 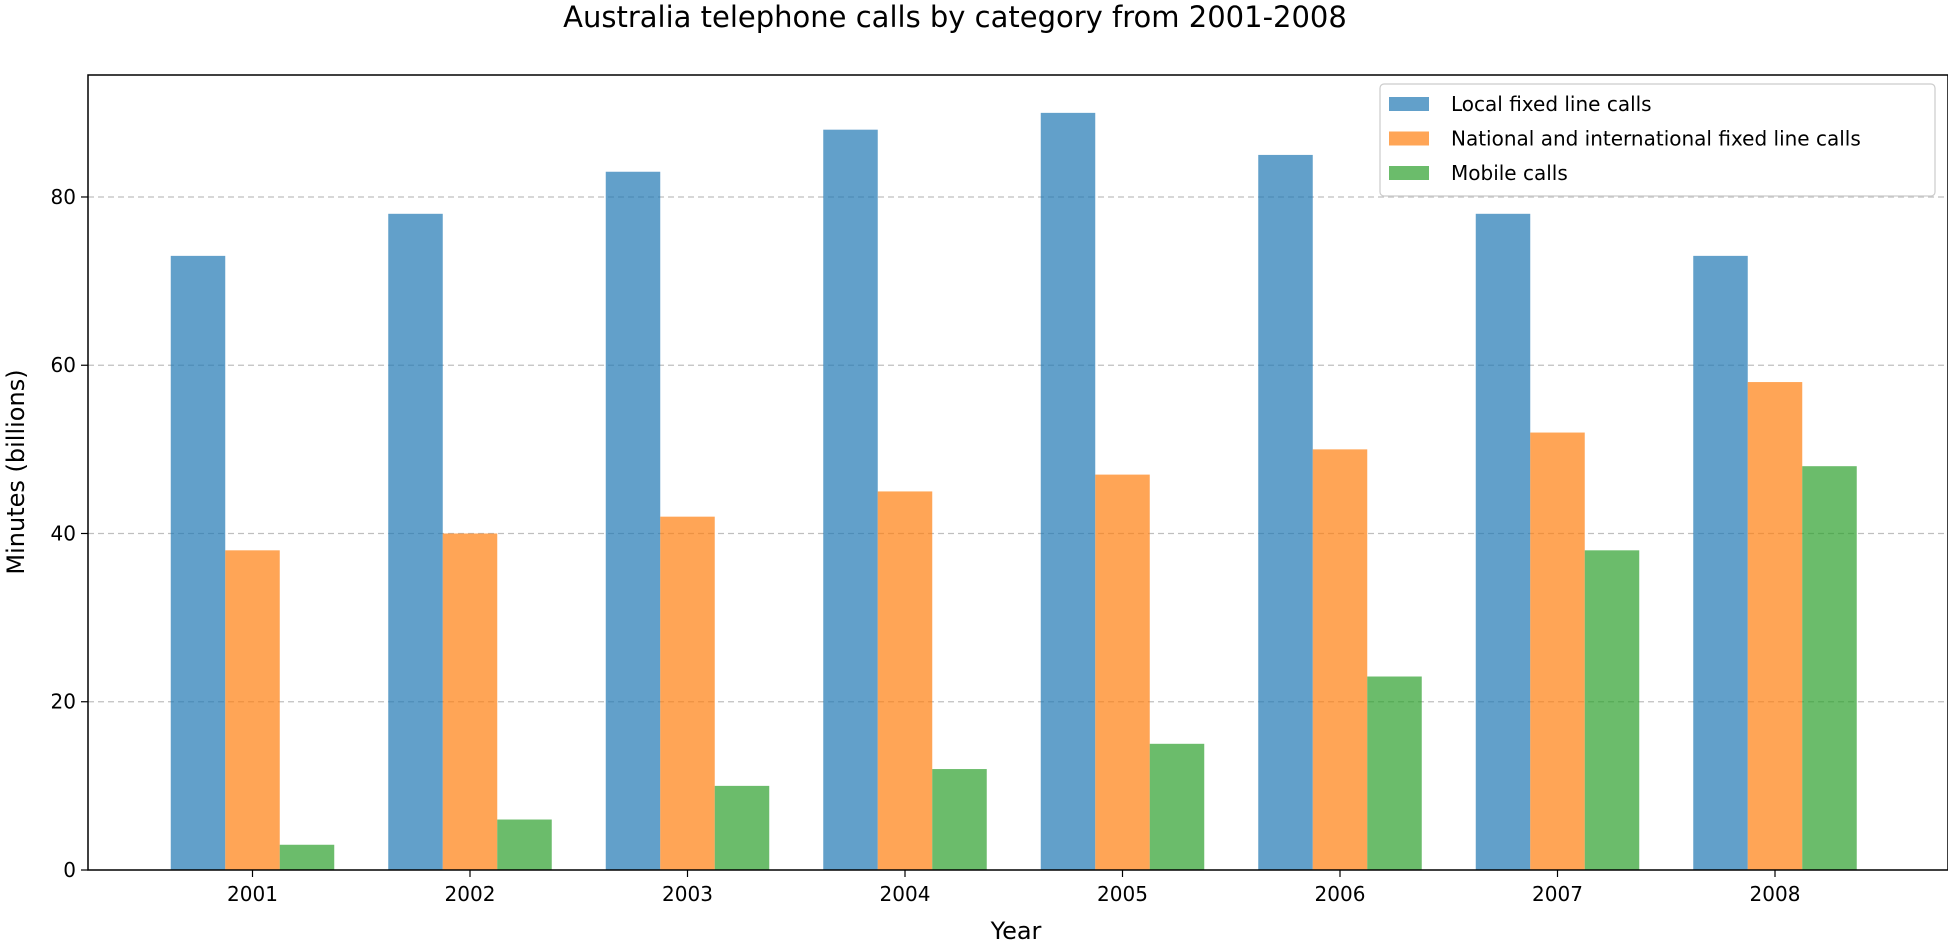 I want to click on x-tick-label: 2005, so click(x=1122, y=894).